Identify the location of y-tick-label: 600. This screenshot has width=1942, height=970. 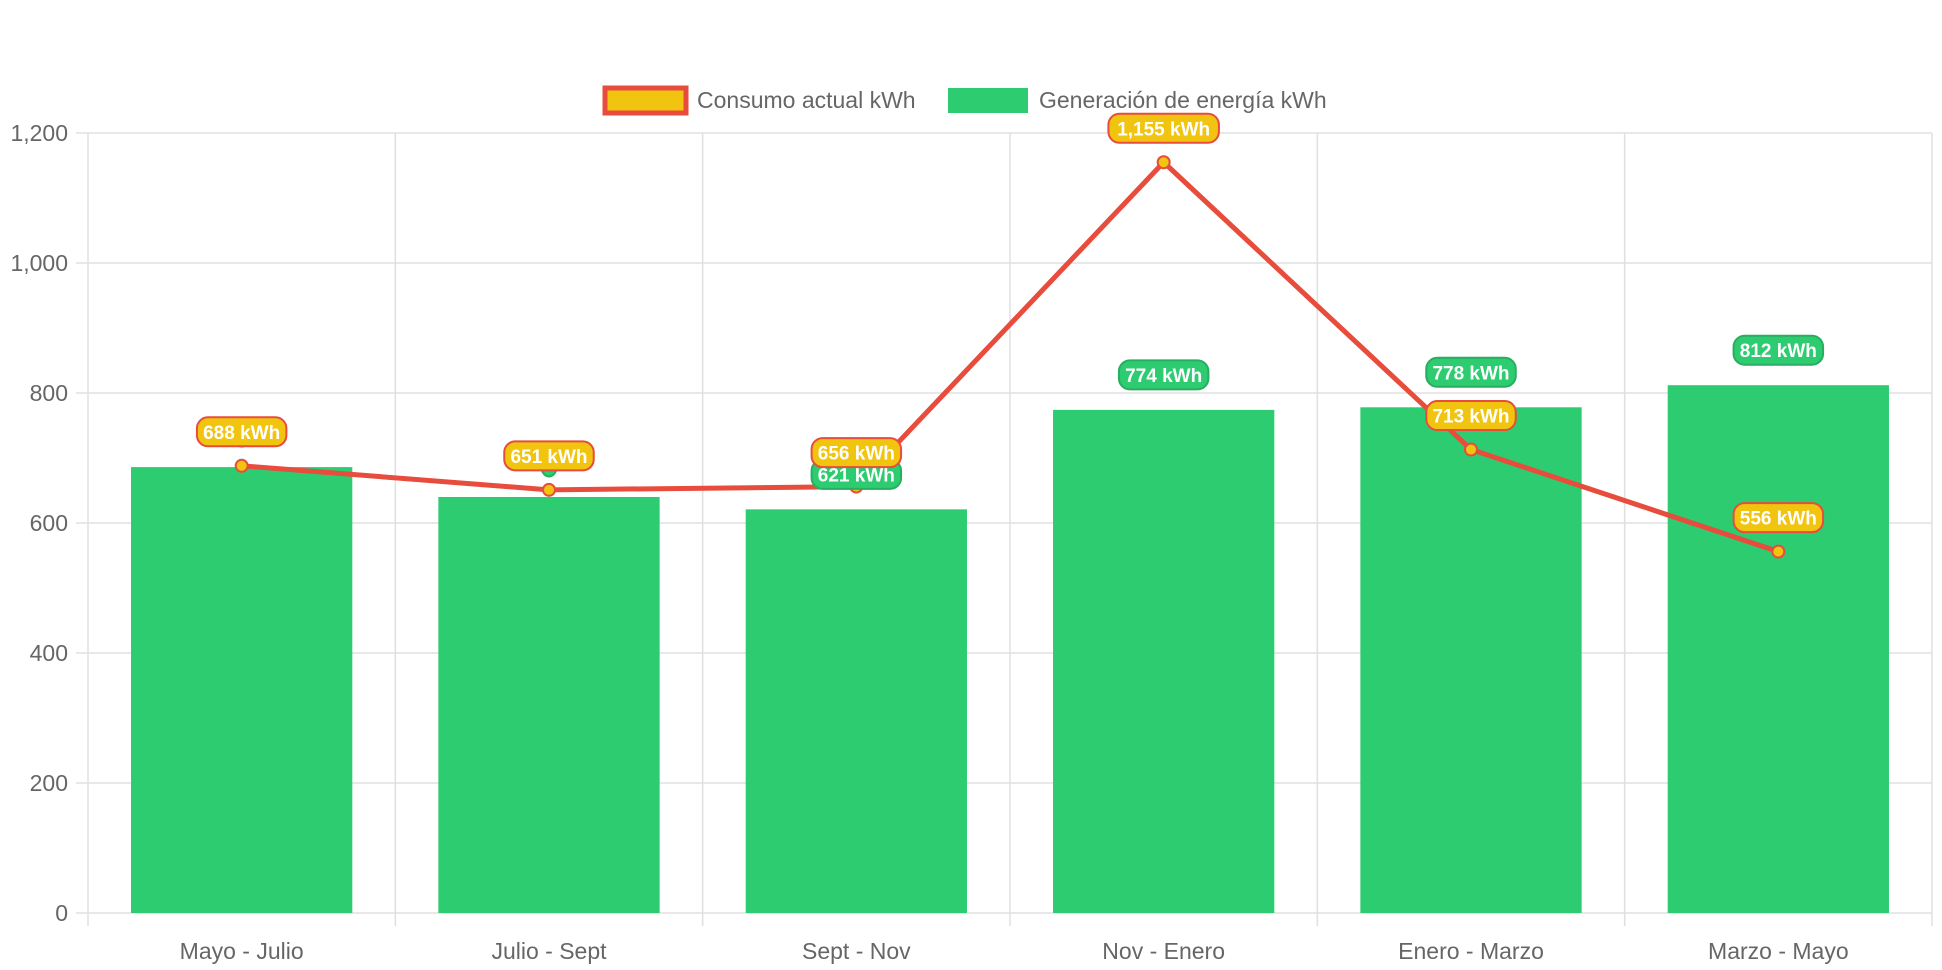
(49, 523).